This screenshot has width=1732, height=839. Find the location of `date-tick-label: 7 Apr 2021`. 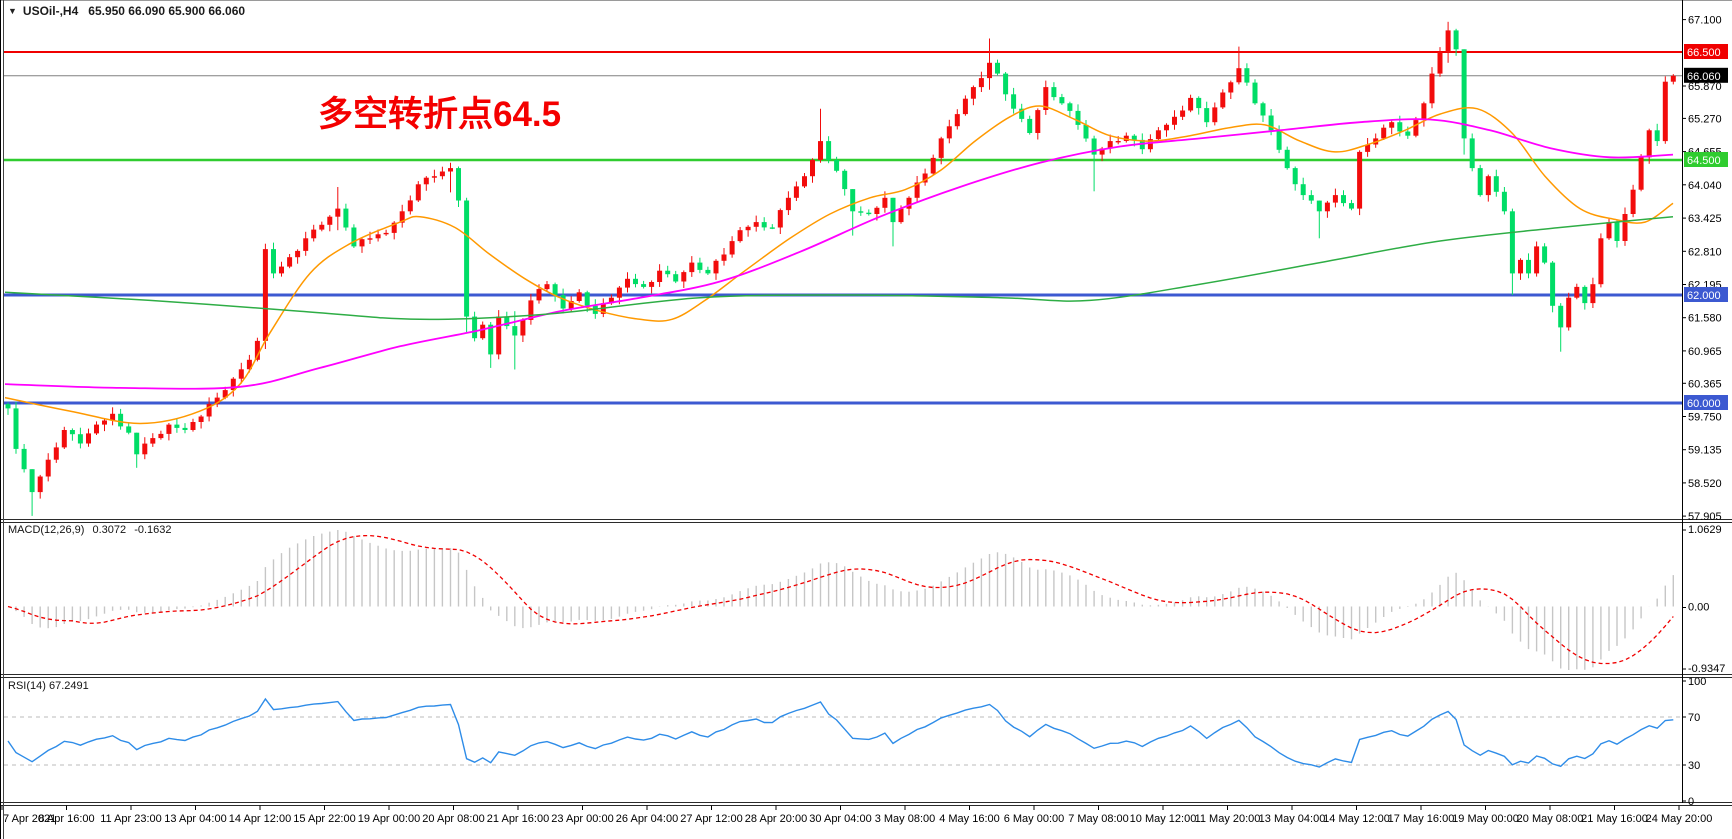

date-tick-label: 7 Apr 2021 is located at coordinates (29, 819).